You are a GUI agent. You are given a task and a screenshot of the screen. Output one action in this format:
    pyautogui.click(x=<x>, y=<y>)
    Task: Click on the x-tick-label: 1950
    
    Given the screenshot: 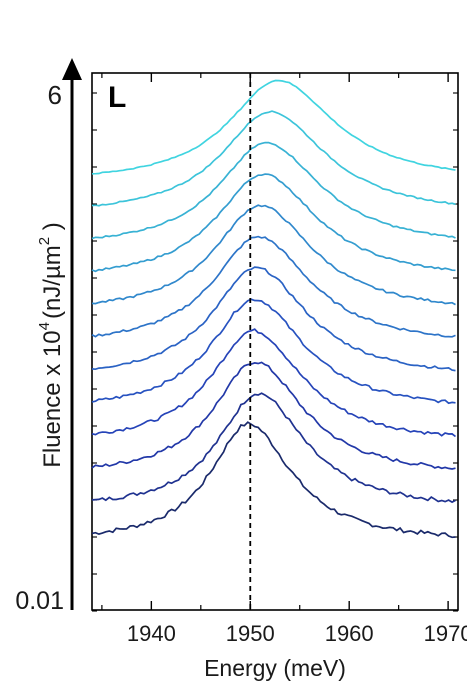 What is the action you would take?
    pyautogui.click(x=250, y=633)
    